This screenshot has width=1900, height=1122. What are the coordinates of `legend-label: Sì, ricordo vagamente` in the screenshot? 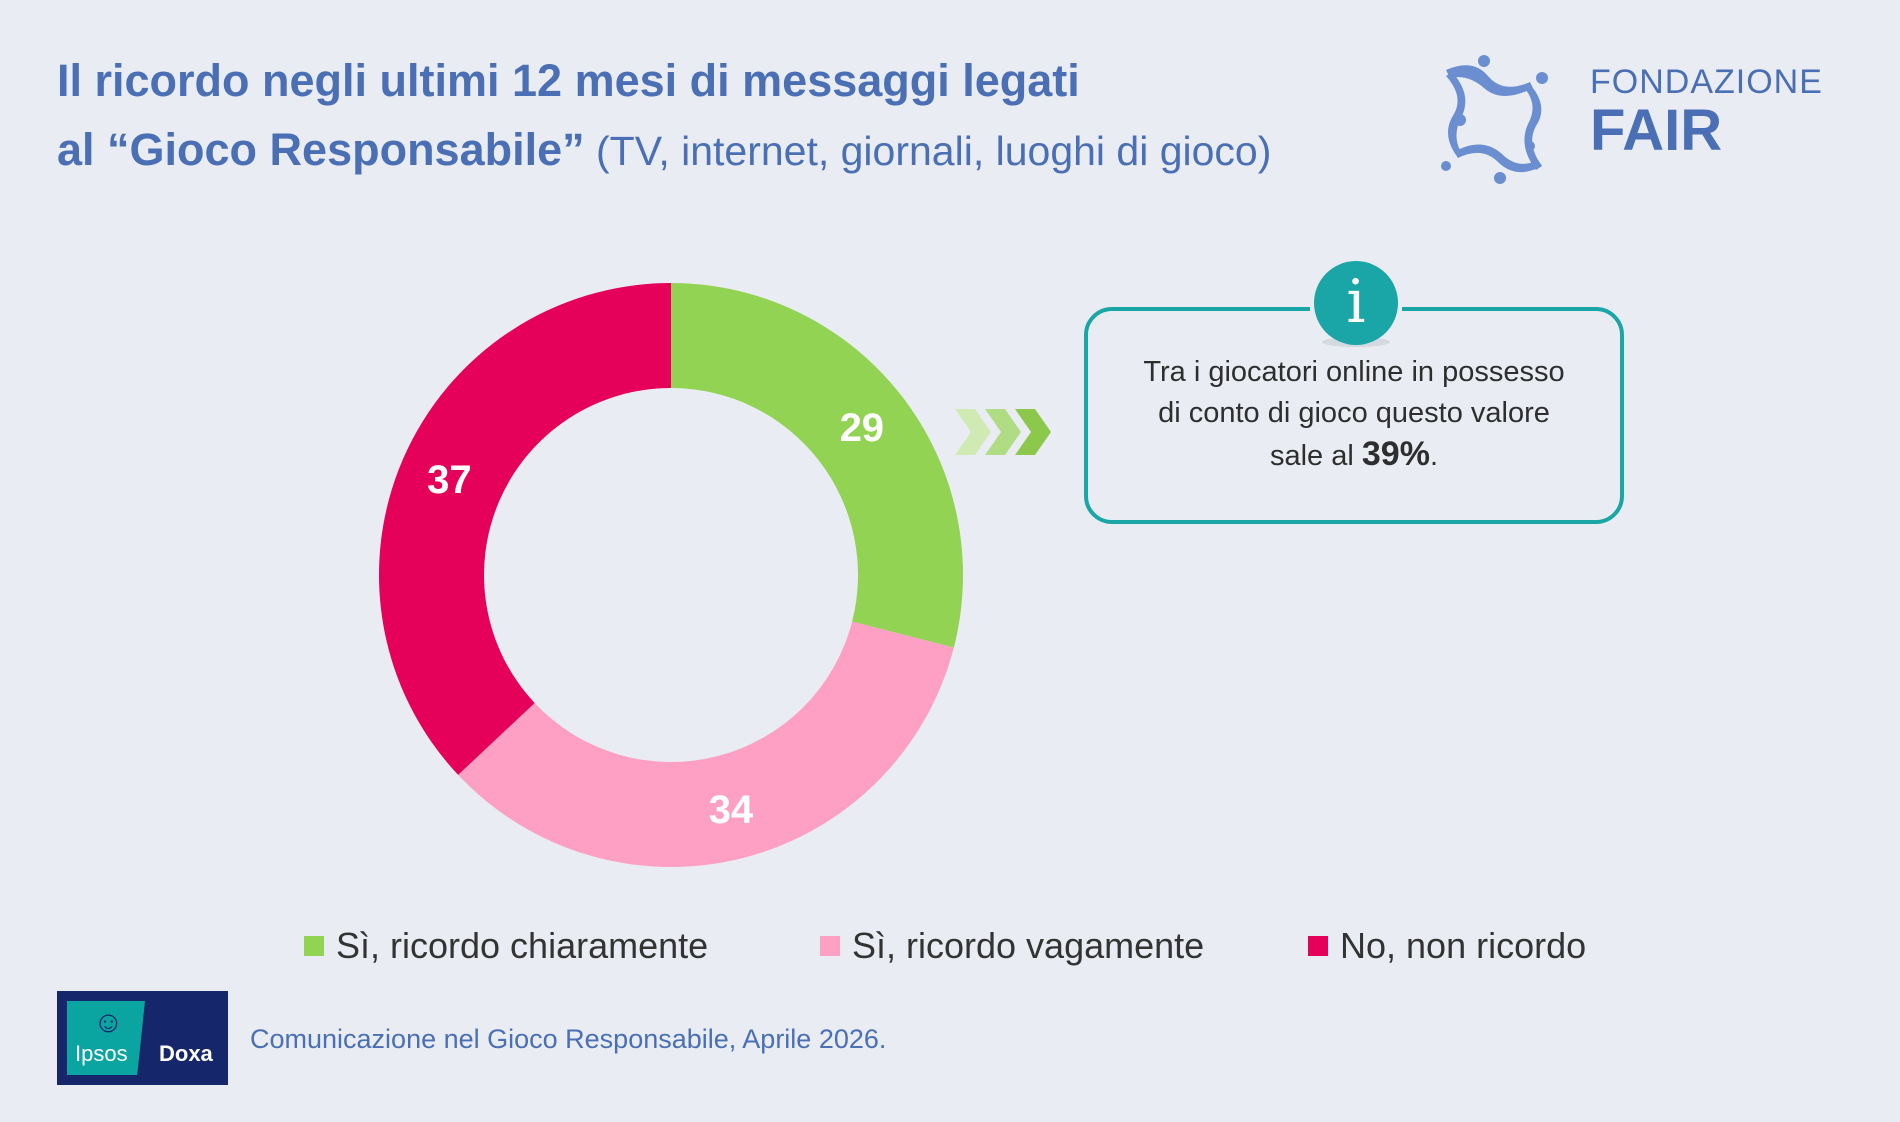 It's located at (1028, 945).